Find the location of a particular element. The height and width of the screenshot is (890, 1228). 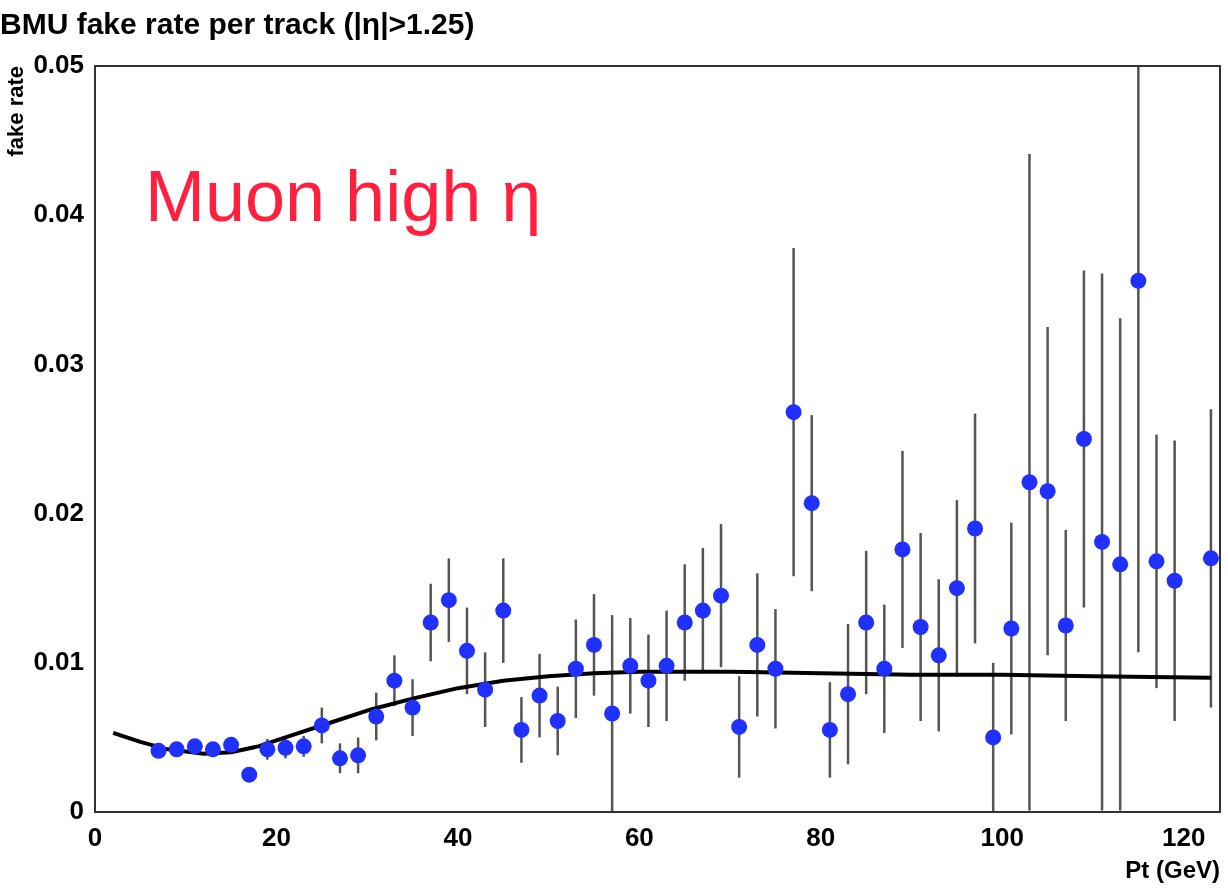

annotation: Muon high η is located at coordinates (343, 196).